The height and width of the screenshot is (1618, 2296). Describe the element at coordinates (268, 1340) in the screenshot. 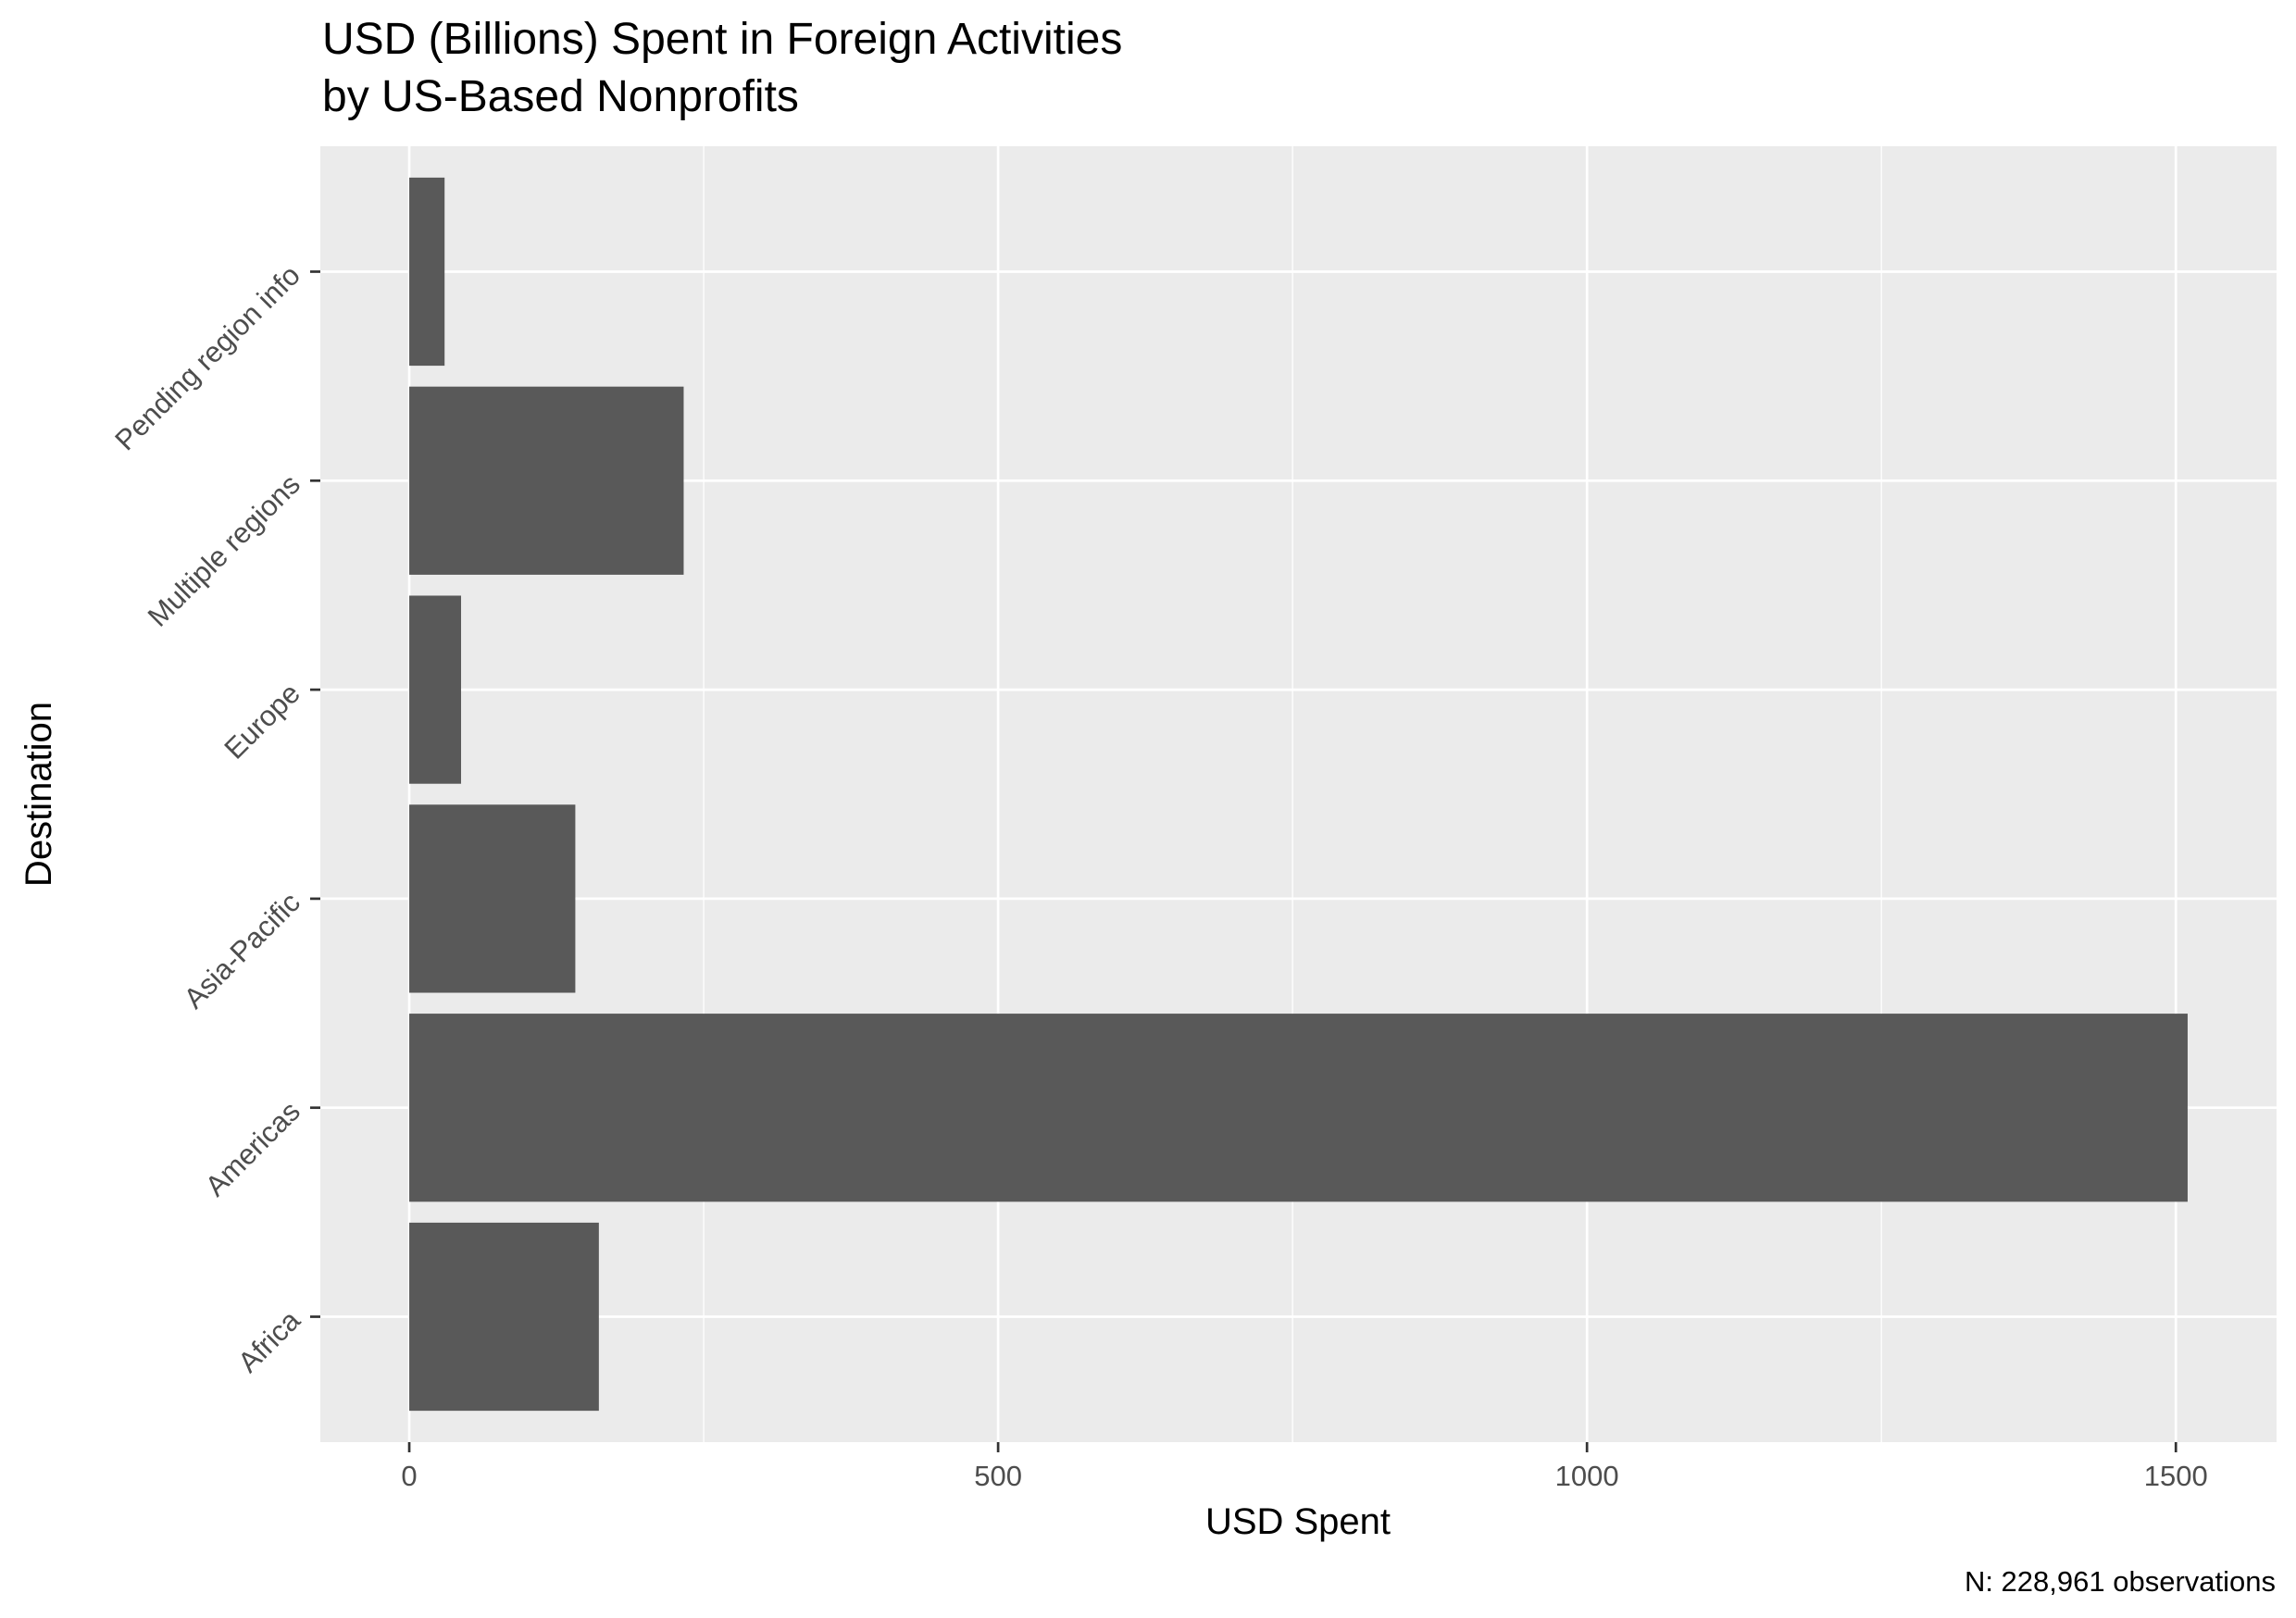

I see `y-tick-label: Africa` at that location.